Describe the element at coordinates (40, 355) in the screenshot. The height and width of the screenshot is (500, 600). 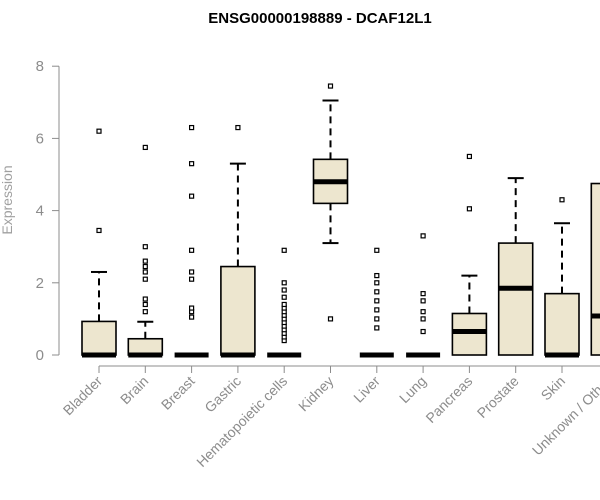
I see `y-tick-label: 0` at that location.